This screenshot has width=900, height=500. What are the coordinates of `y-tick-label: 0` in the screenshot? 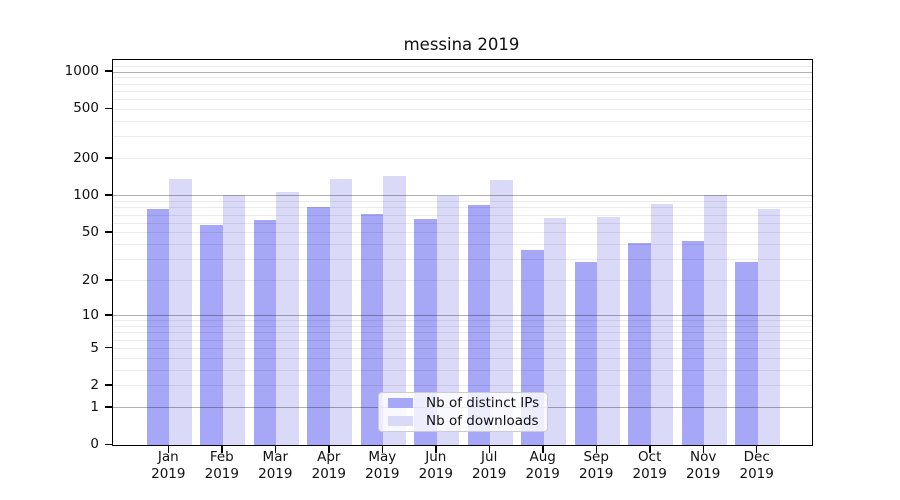 It's located at (94, 444).